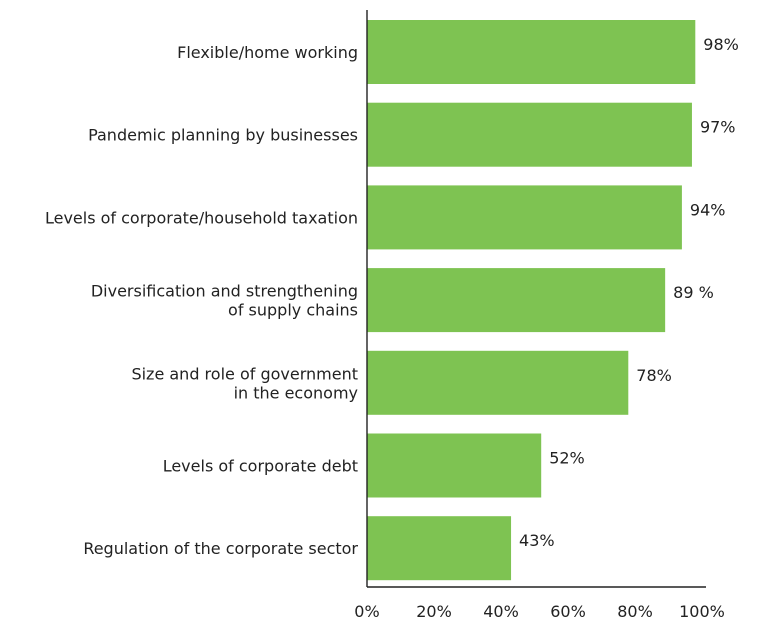 Image resolution: width=757 pixels, height=623 pixels. What do you see at coordinates (501, 611) in the screenshot?
I see `x-tick-label-2: 40%` at bounding box center [501, 611].